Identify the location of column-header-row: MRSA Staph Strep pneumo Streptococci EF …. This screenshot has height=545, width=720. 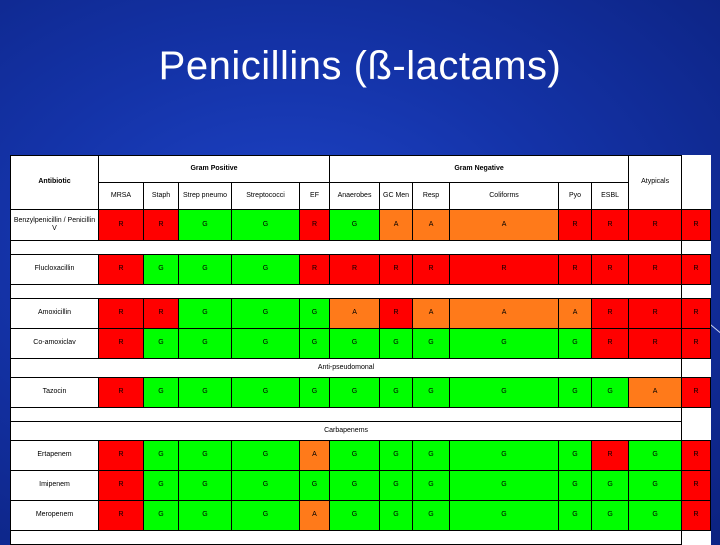
(361, 196).